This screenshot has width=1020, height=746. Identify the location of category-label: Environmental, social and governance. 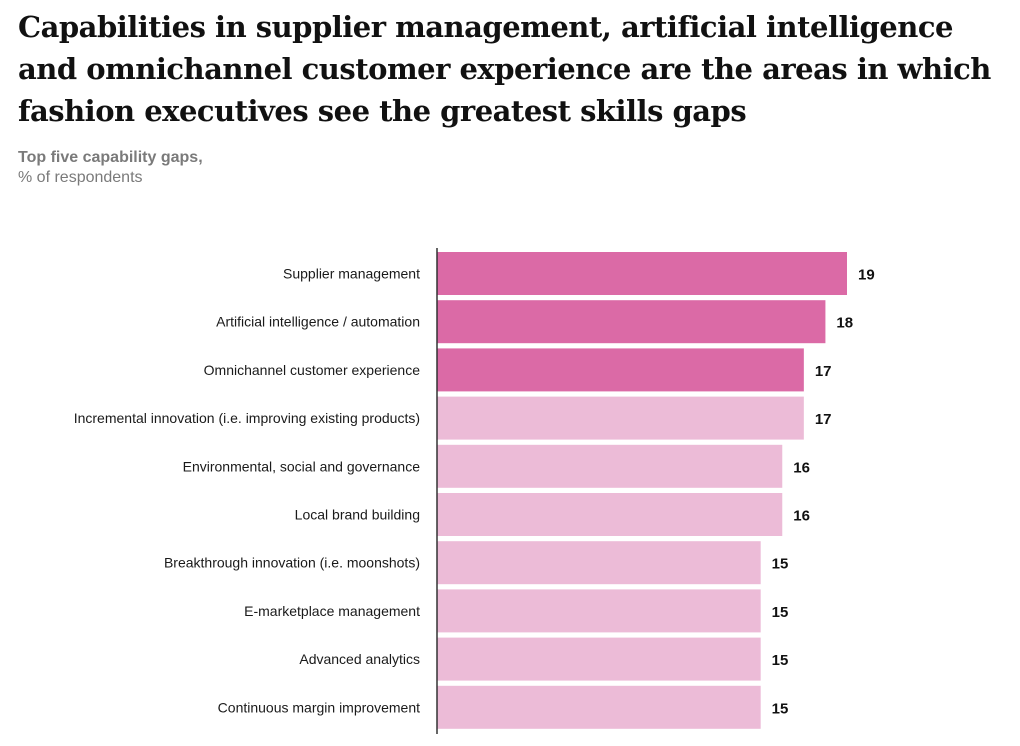
(302, 466).